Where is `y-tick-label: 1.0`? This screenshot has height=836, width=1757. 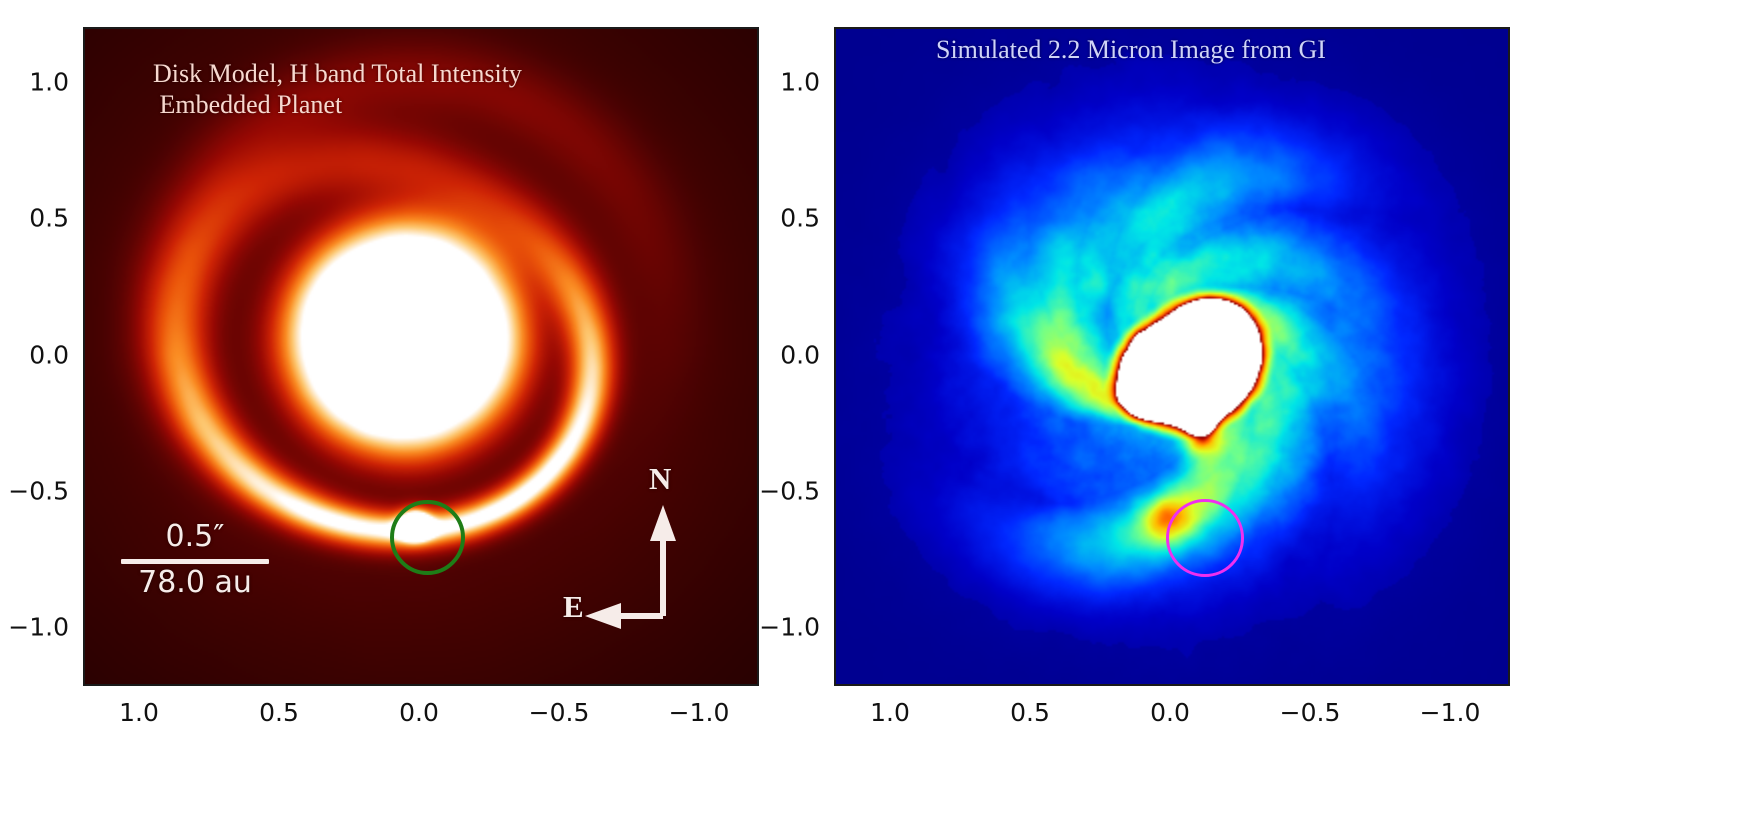
y-tick-label: 1.0 is located at coordinates (49, 82).